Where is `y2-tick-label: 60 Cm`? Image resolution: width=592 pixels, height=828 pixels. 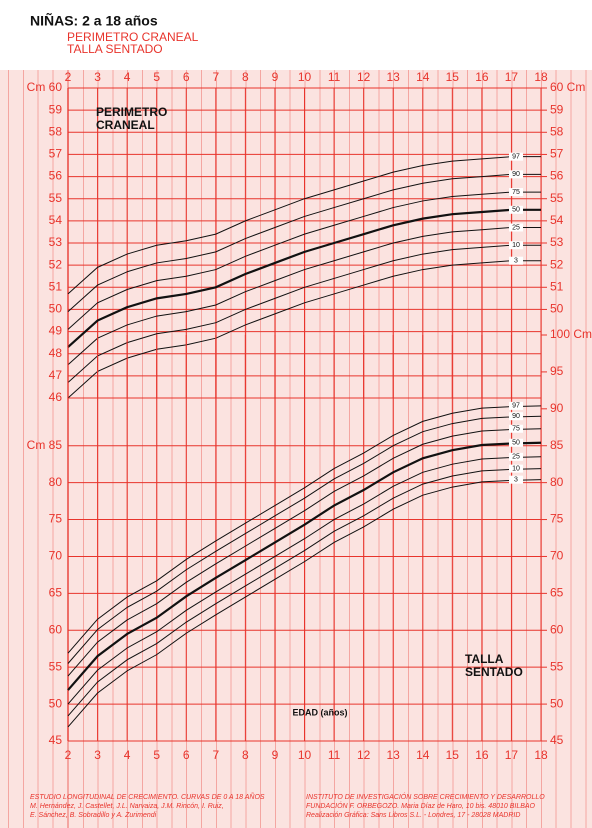
y2-tick-label: 60 Cm is located at coordinates (567, 87).